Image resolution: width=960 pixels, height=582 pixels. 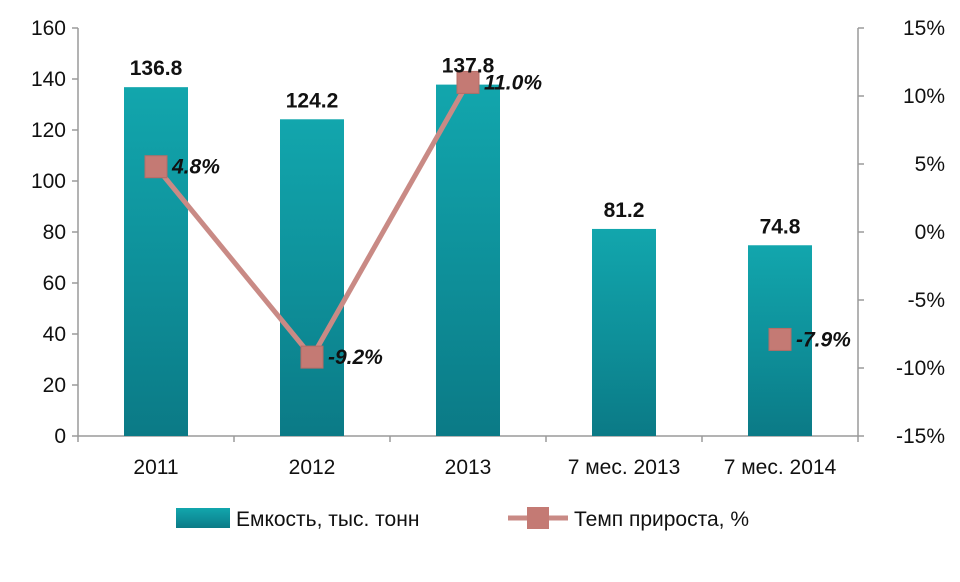 What do you see at coordinates (538, 518) in the screenshot?
I see `legend-line-marker` at bounding box center [538, 518].